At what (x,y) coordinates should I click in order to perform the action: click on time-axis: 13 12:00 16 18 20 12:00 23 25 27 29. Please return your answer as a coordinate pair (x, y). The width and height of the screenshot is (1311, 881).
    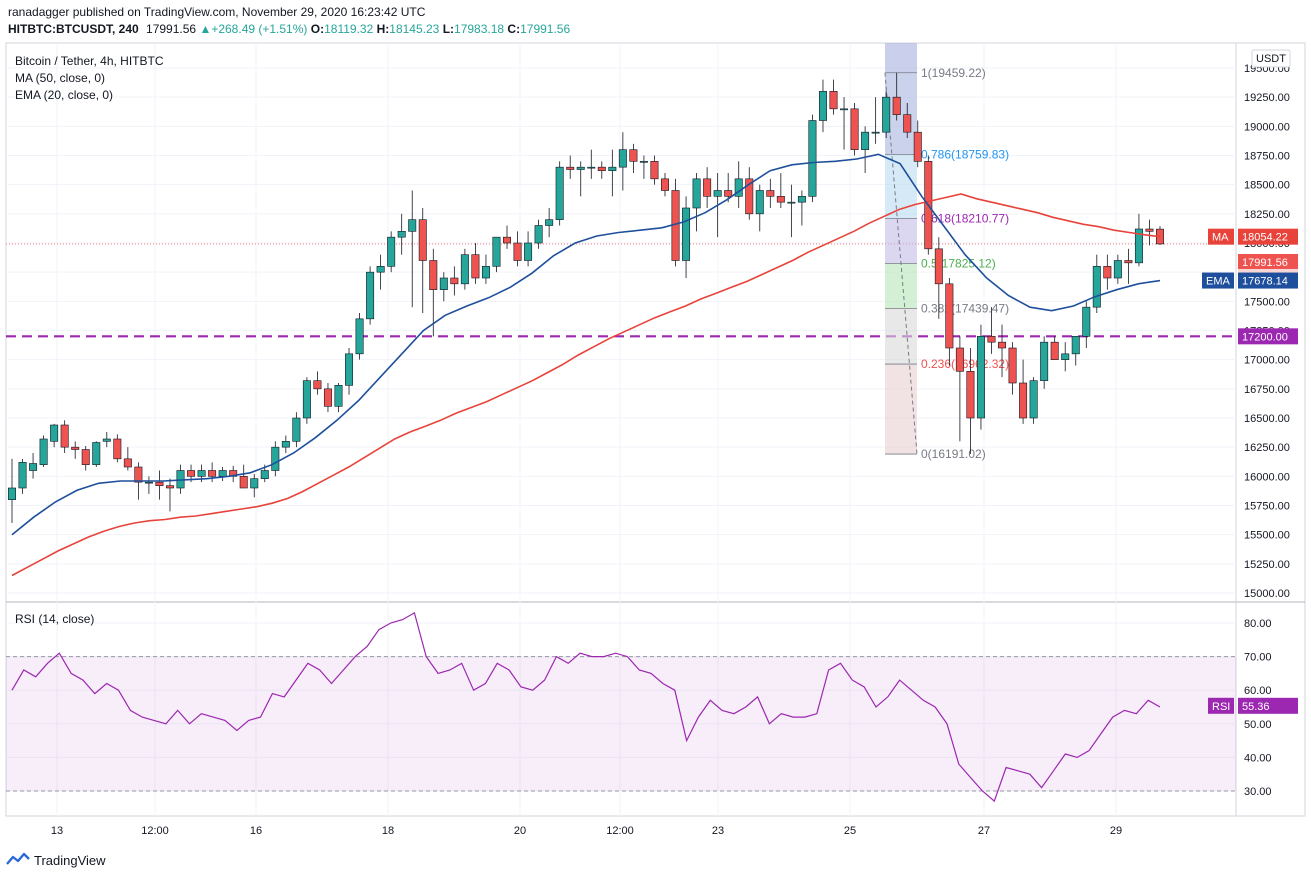
    Looking at the image, I should click on (586, 831).